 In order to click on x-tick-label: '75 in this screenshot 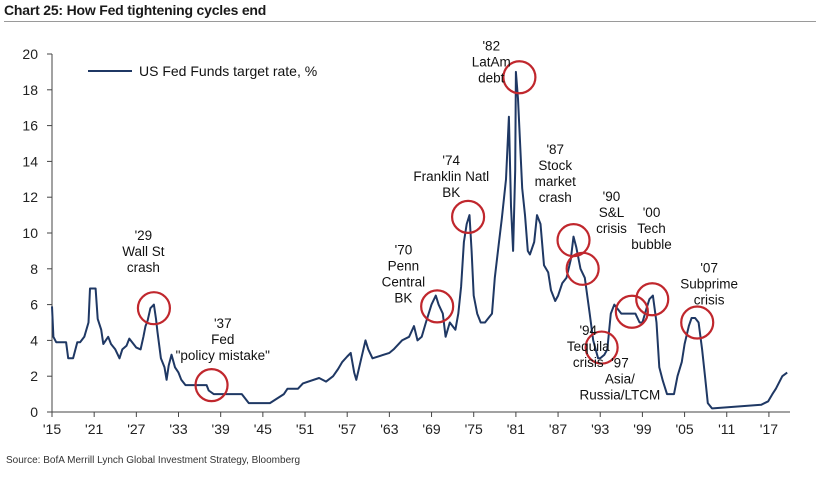, I will do `click(474, 429)`.